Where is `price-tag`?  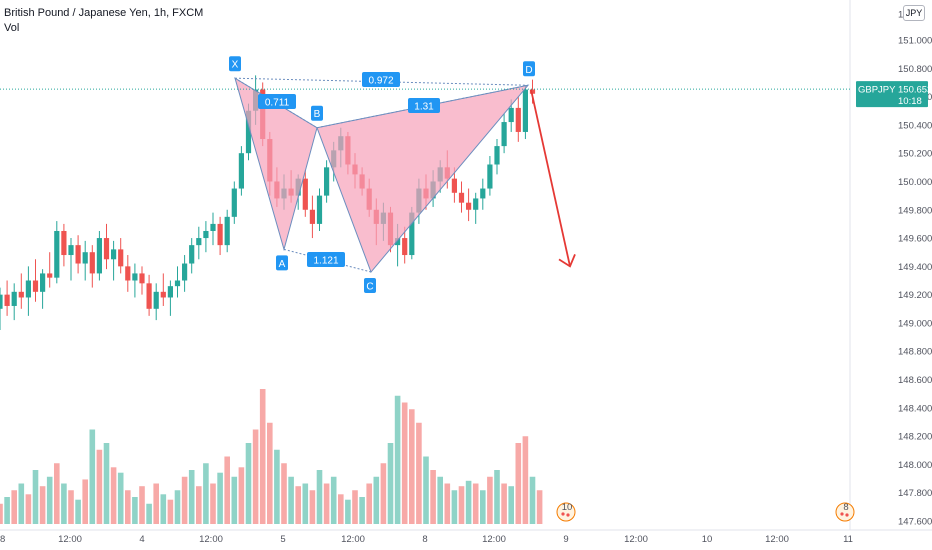
price-tag is located at coordinates (892, 94).